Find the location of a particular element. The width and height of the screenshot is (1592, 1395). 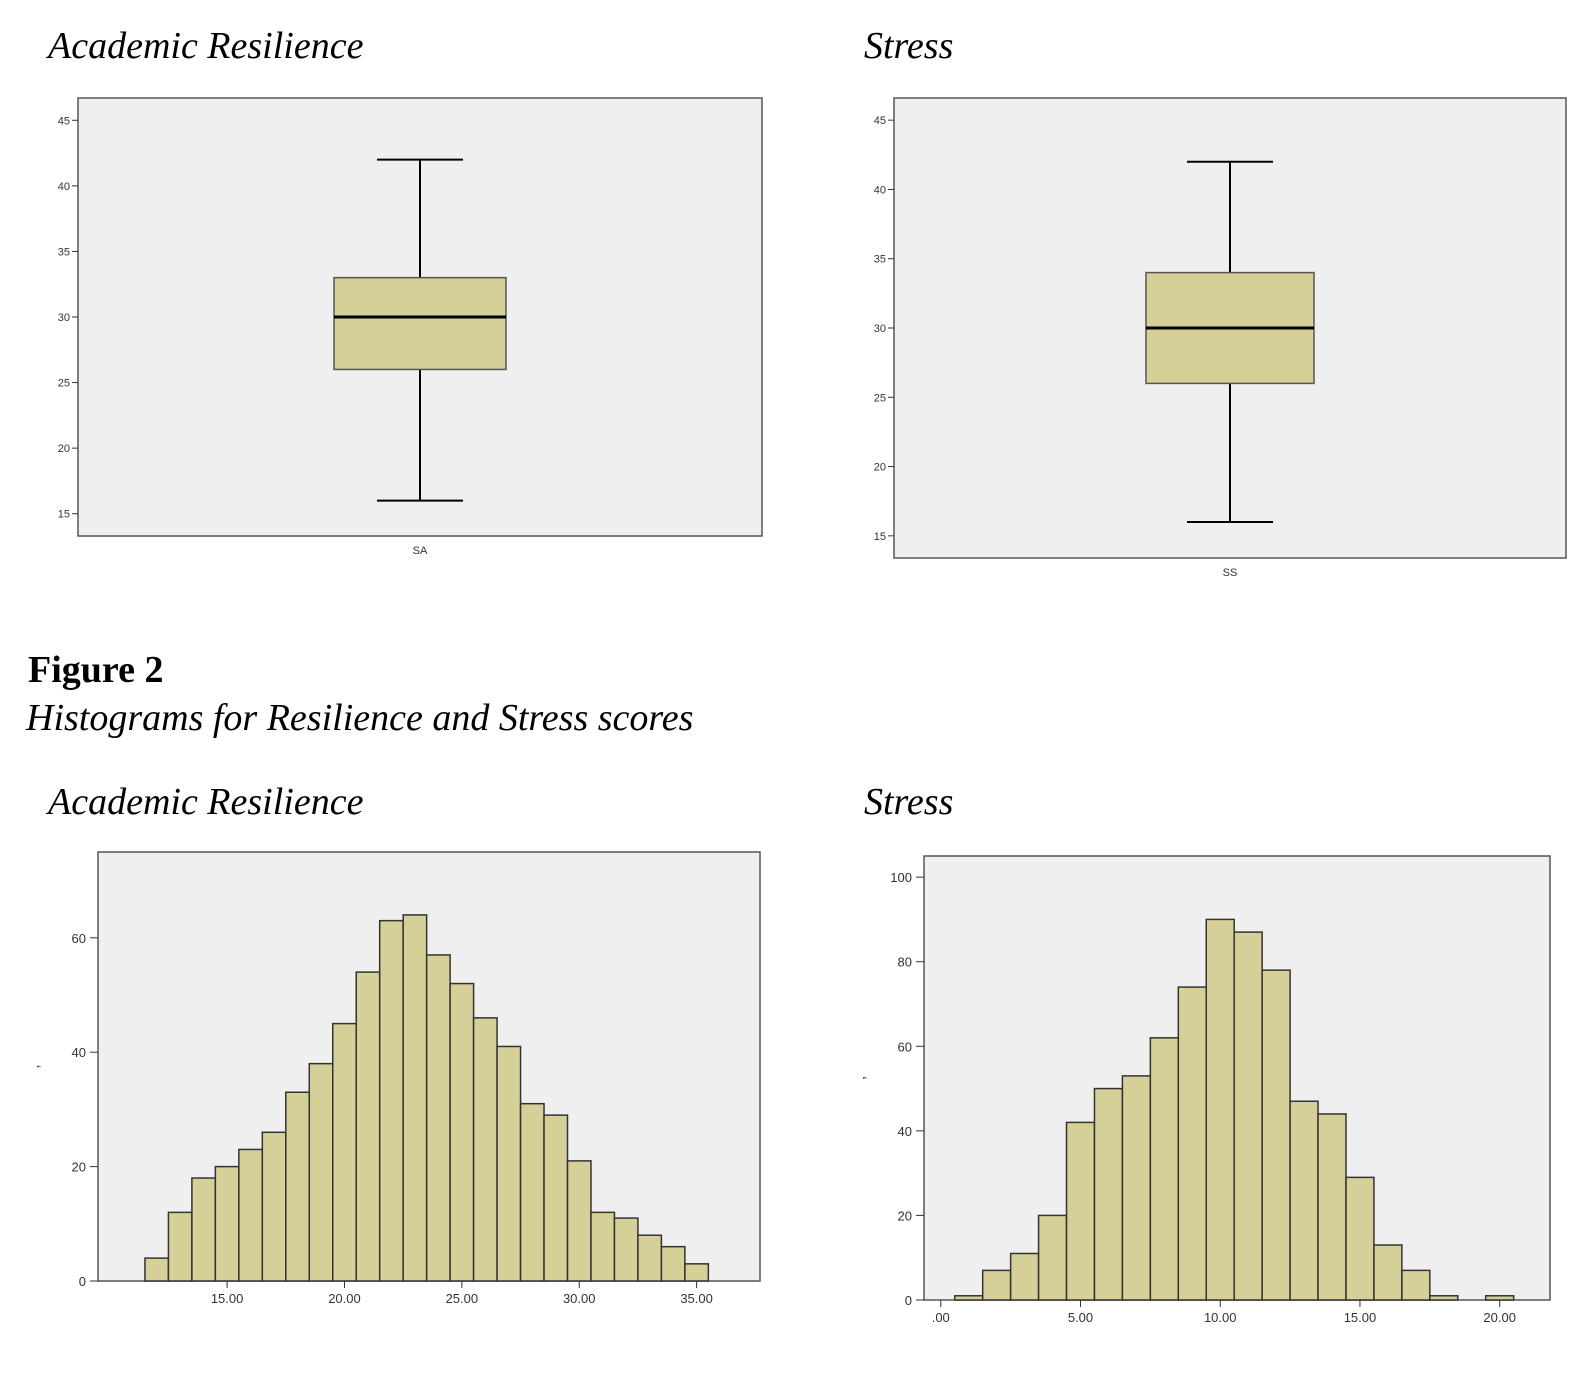

x-tick-label: 35.00 is located at coordinates (696, 1298).